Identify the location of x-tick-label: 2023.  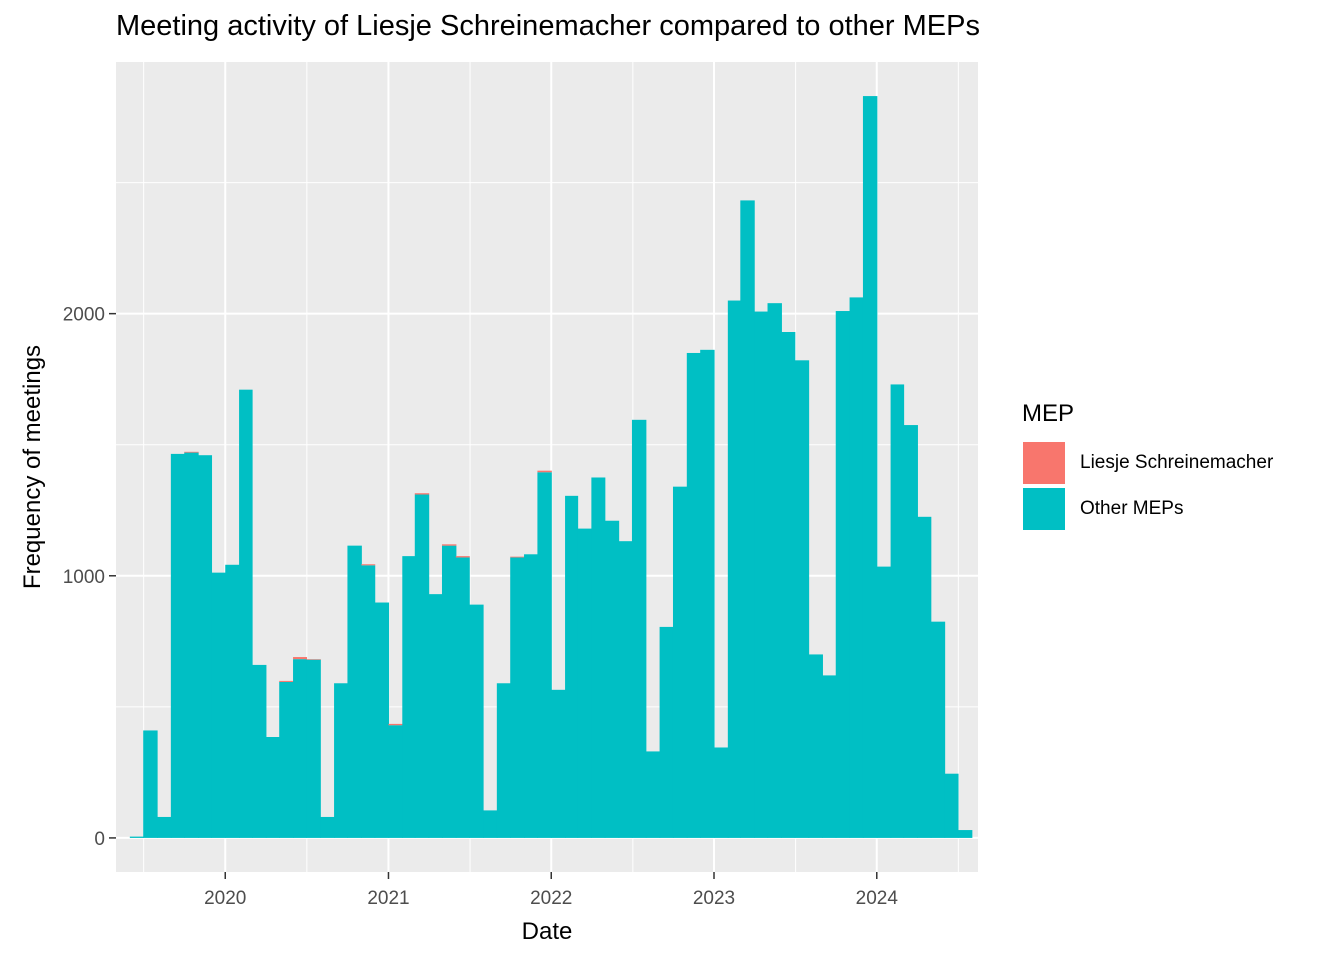
(714, 898).